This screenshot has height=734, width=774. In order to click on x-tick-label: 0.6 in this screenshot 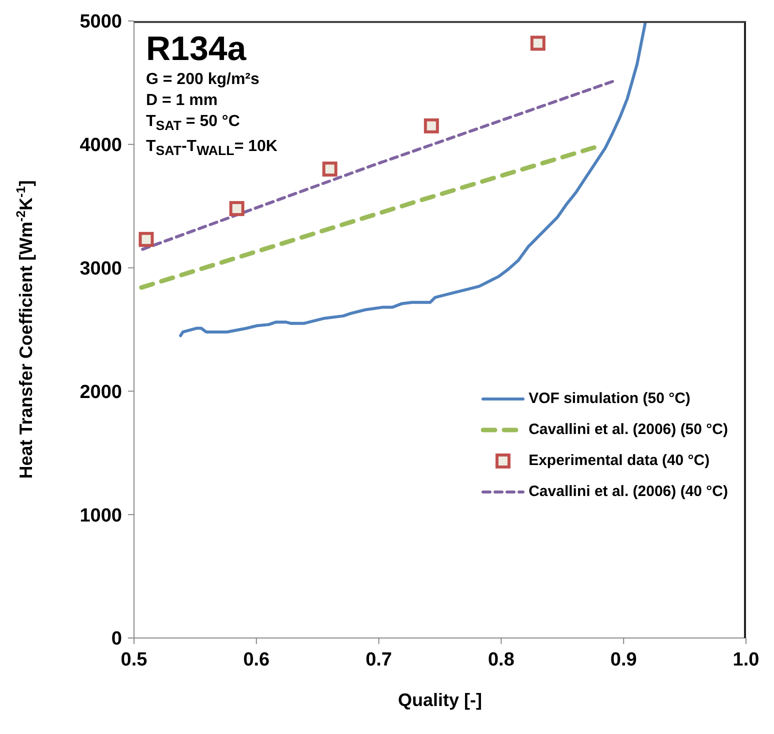, I will do `click(256, 659)`.